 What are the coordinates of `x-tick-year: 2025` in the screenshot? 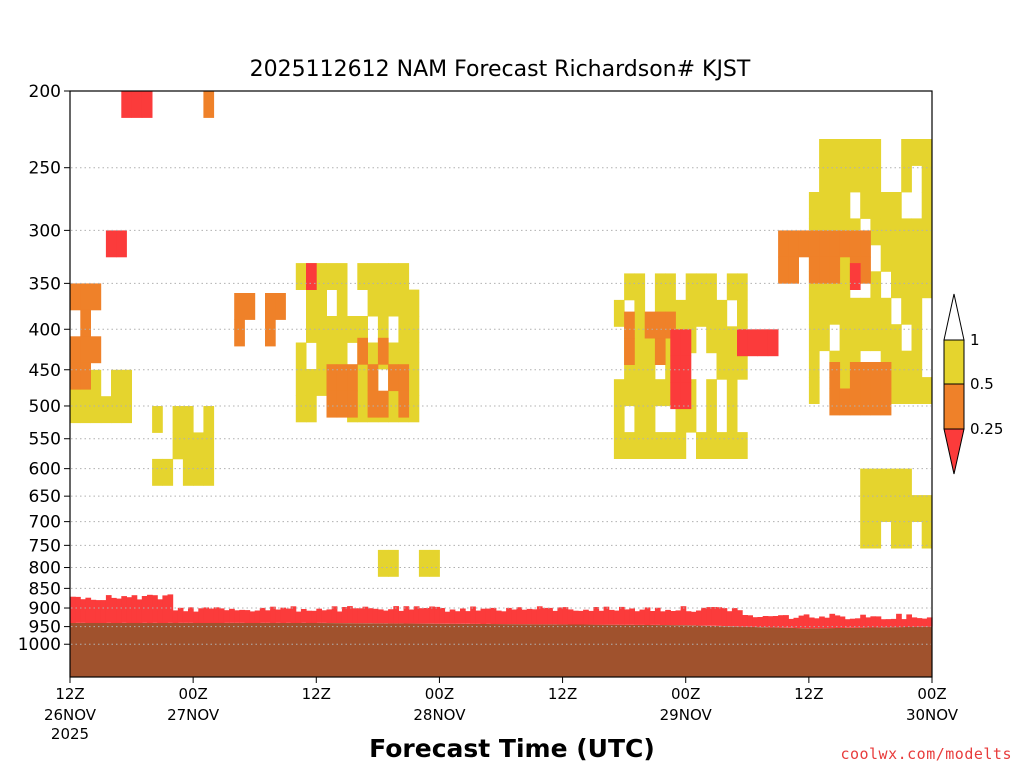 It's located at (70, 734).